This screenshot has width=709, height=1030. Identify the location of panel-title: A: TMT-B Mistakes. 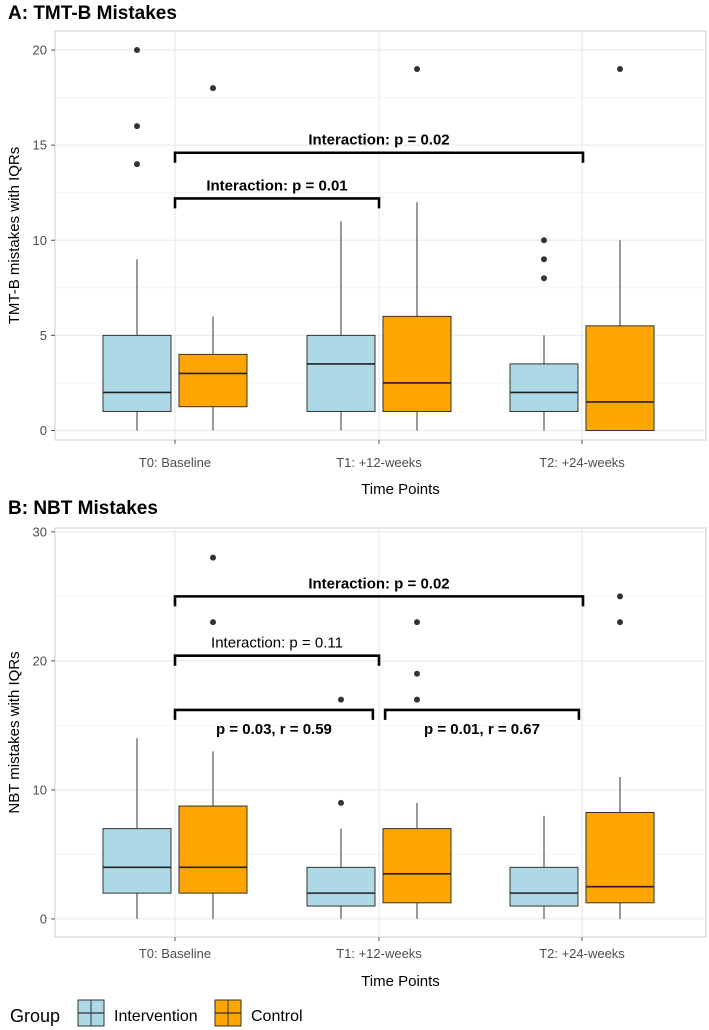
(92, 13).